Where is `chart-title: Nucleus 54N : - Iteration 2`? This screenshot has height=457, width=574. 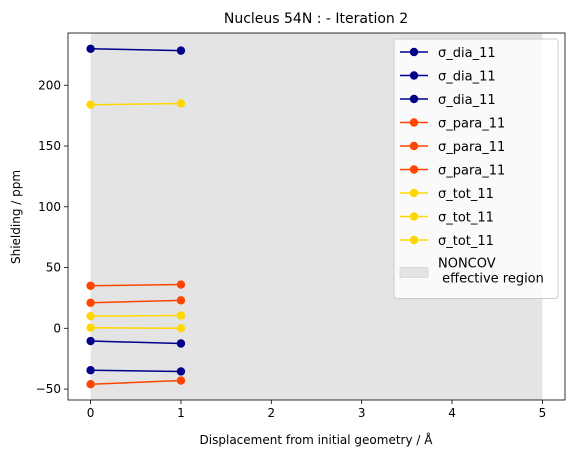 chart-title: Nucleus 54N : - Iteration 2 is located at coordinates (316, 19).